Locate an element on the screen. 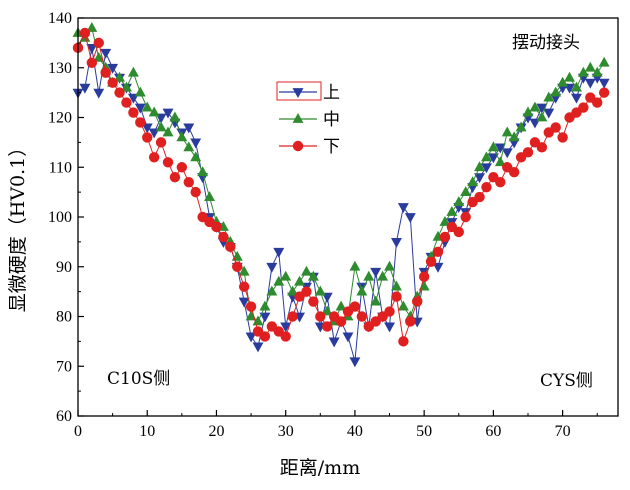  y-tick-label: 140 is located at coordinates (60, 18).